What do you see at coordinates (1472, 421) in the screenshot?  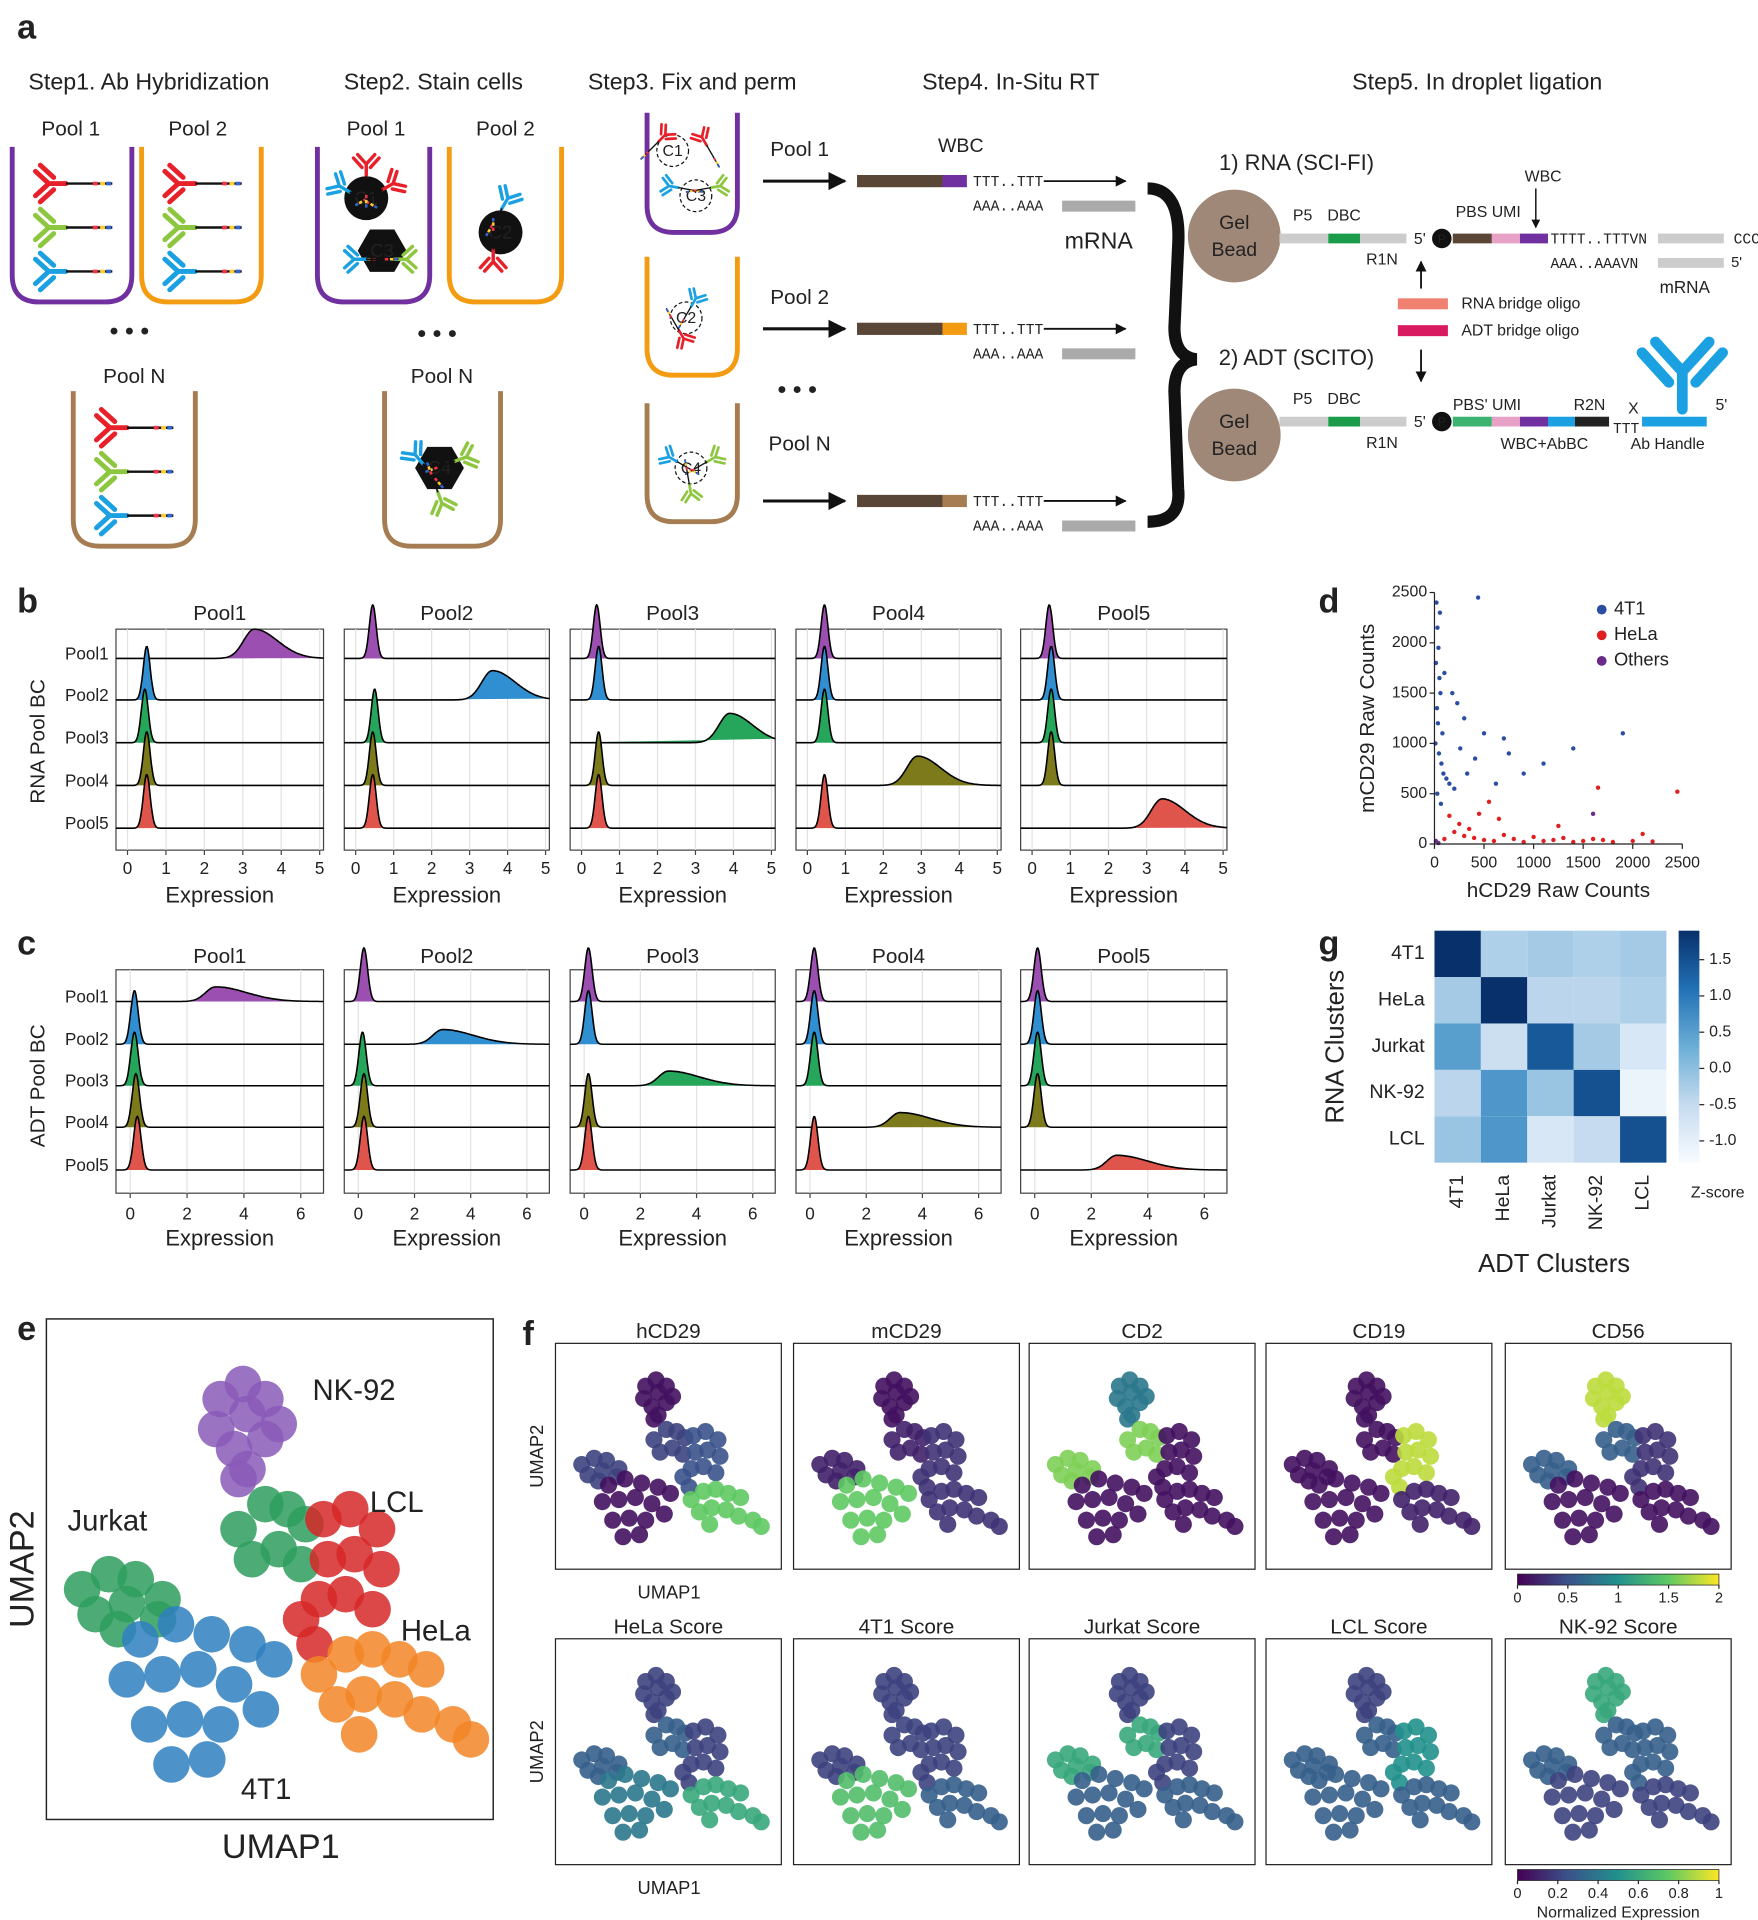 I see `oligo-seg` at bounding box center [1472, 421].